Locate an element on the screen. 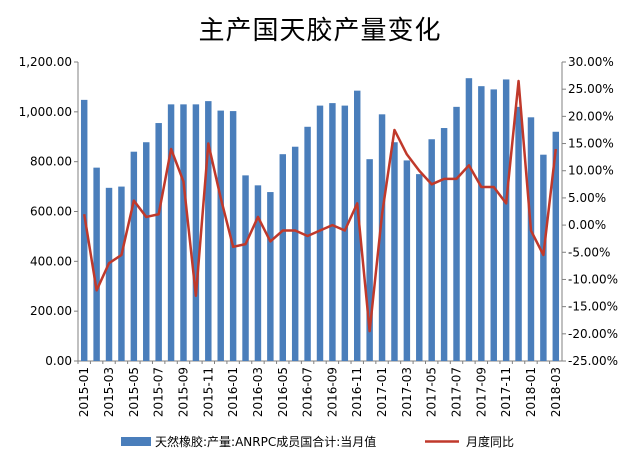 Image resolution: width=640 pixels, height=463 pixels. y-left-tick-label: 600.00 is located at coordinates (51, 212).